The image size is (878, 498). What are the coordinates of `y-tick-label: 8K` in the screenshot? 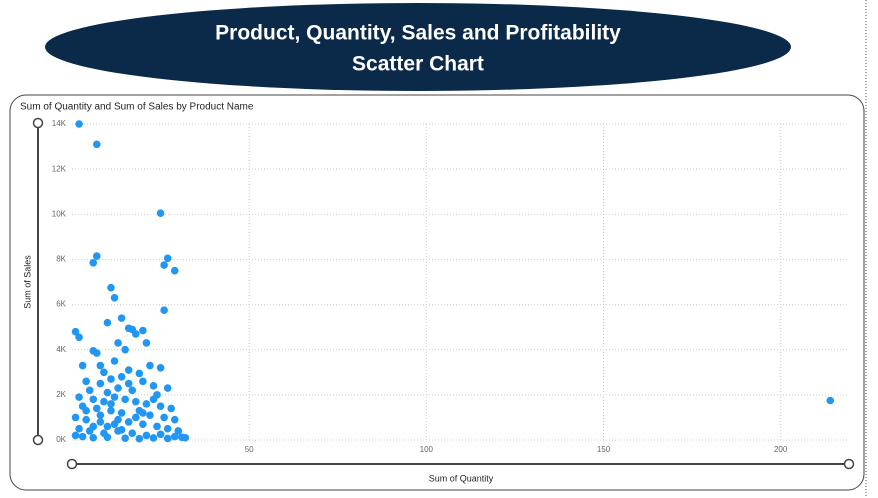 It's located at (61, 259).